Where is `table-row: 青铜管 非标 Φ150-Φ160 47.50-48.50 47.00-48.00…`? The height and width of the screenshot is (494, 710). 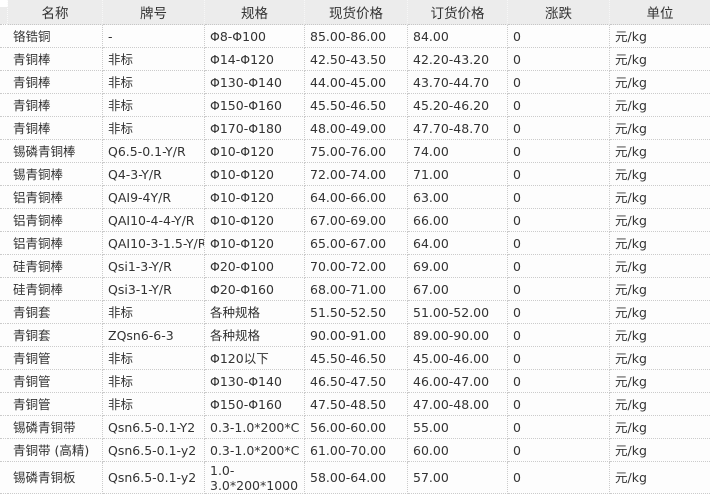 table-row: 青铜管 非标 Φ150-Φ160 47.50-48.50 47.00-48.00… is located at coordinates (355, 404).